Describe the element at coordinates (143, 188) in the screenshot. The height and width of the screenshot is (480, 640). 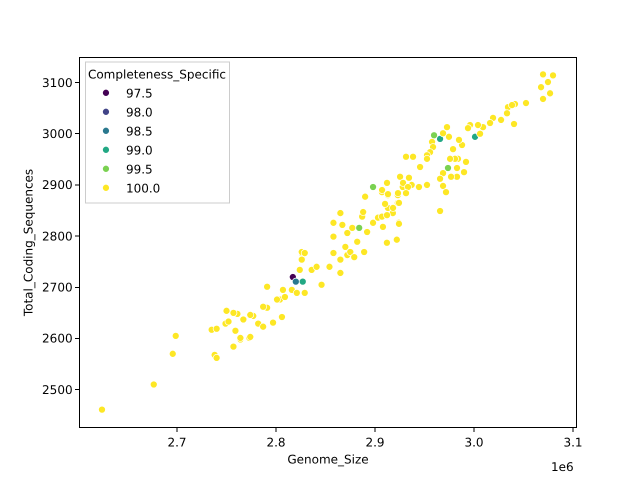
I see `legend-label: 100.0` at that location.